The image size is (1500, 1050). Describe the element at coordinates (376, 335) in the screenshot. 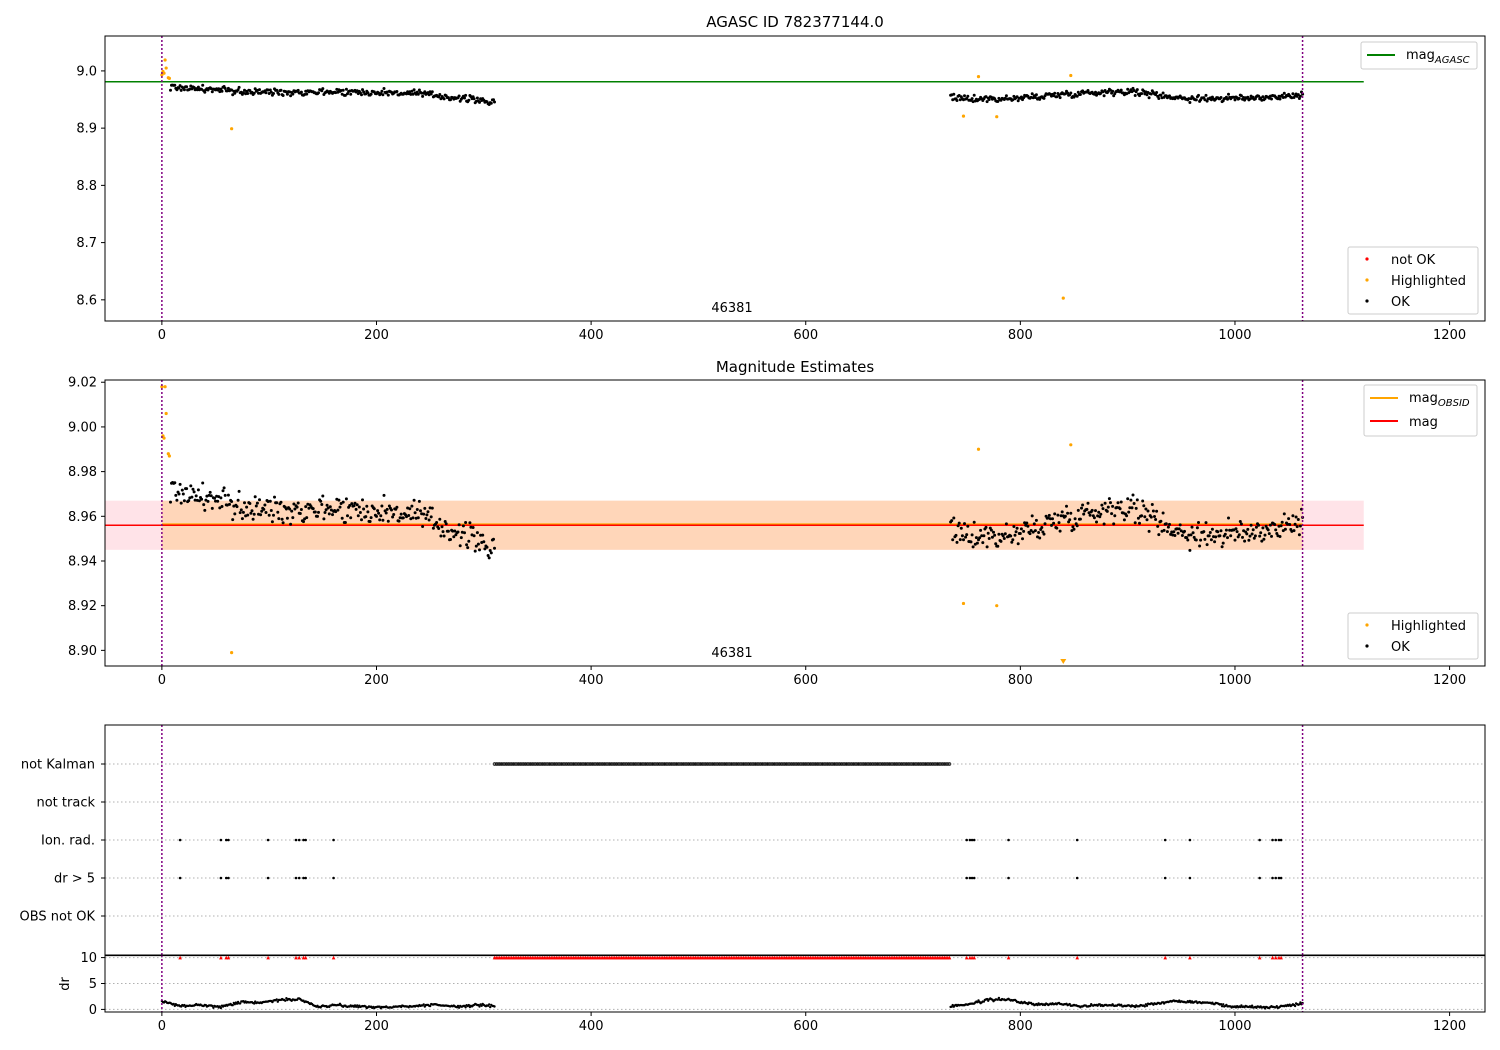

I see `panel-agasc-xtick-label: 200` at that location.